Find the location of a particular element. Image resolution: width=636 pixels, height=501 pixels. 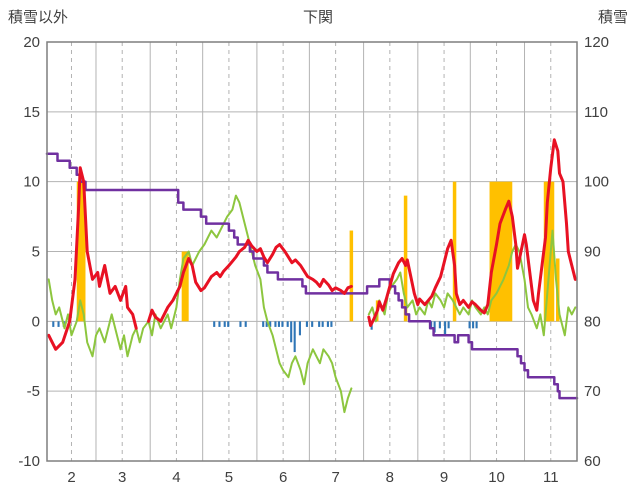

x-tick-label: 5 is located at coordinates (229, 477).